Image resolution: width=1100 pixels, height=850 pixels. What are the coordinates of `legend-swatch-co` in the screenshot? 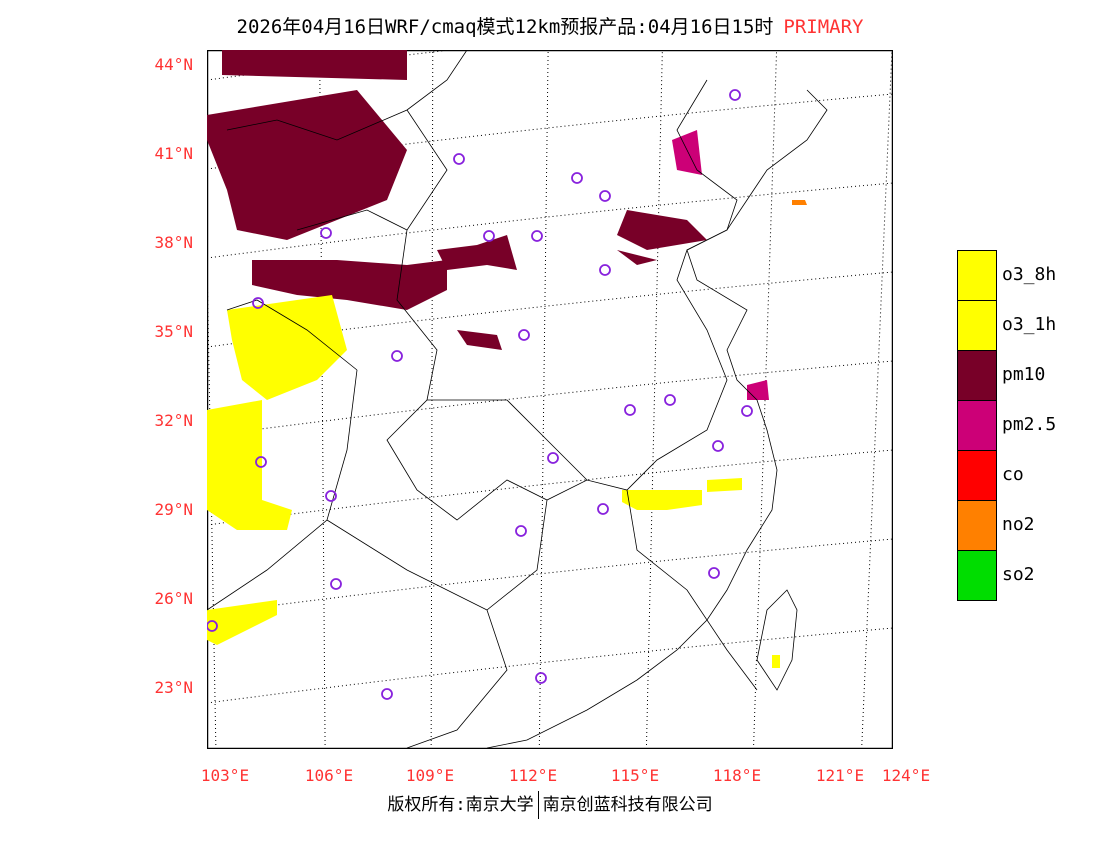 It's located at (977, 475).